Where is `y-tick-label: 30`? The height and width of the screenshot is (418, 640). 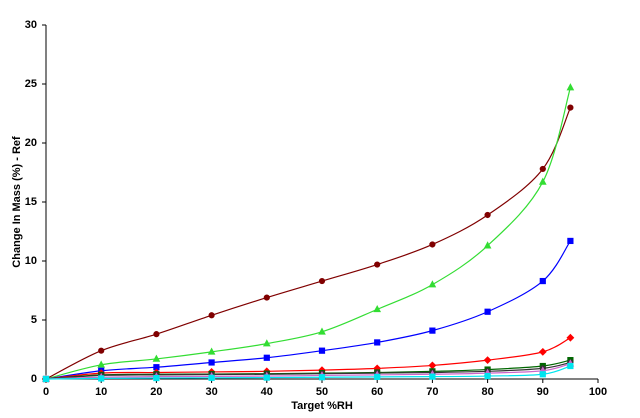 y-tick-label: 30 is located at coordinates (31, 25).